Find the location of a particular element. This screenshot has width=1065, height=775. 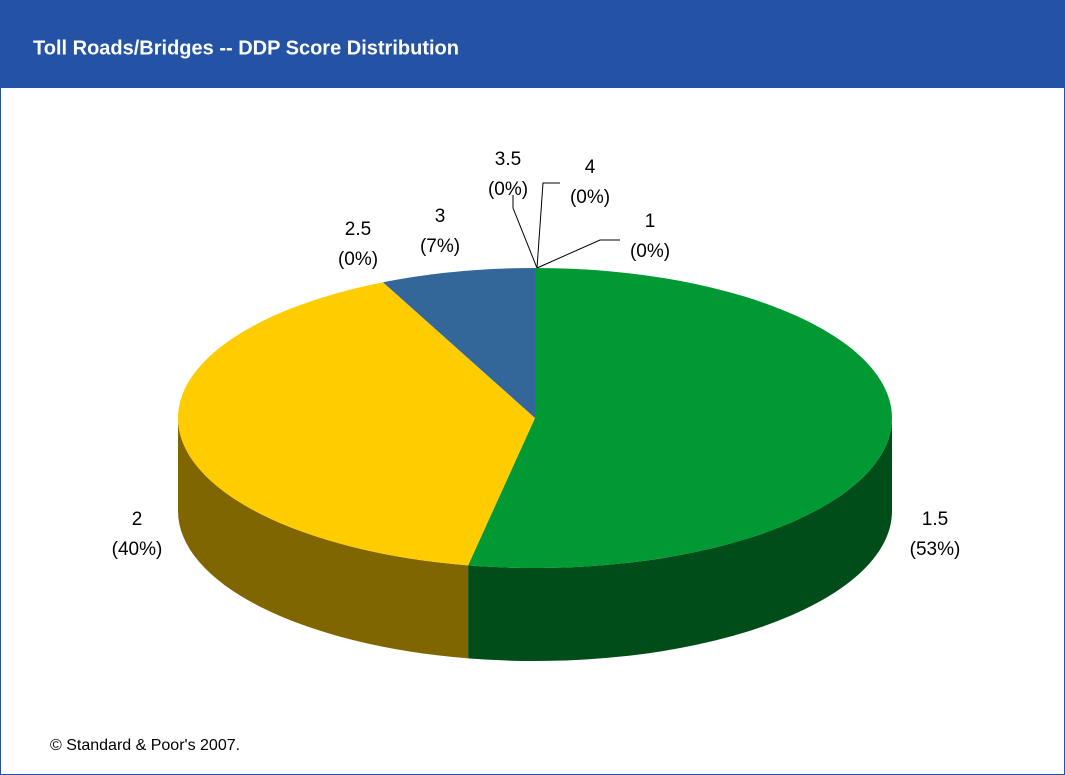

slice-category-label: 3.5 is located at coordinates (508, 159).